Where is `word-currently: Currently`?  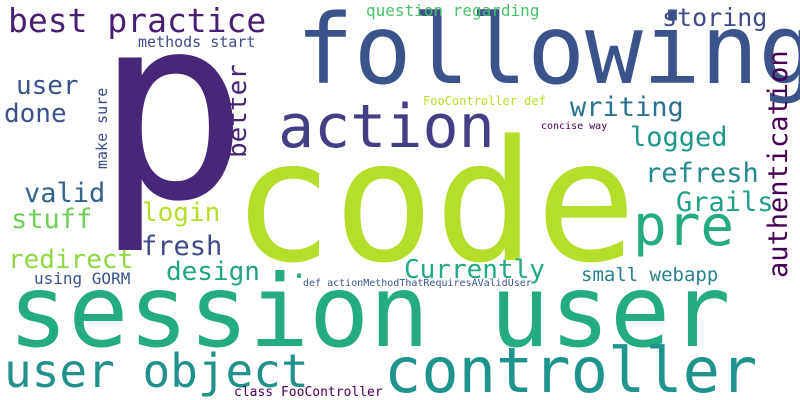
word-currently: Currently is located at coordinates (474, 270).